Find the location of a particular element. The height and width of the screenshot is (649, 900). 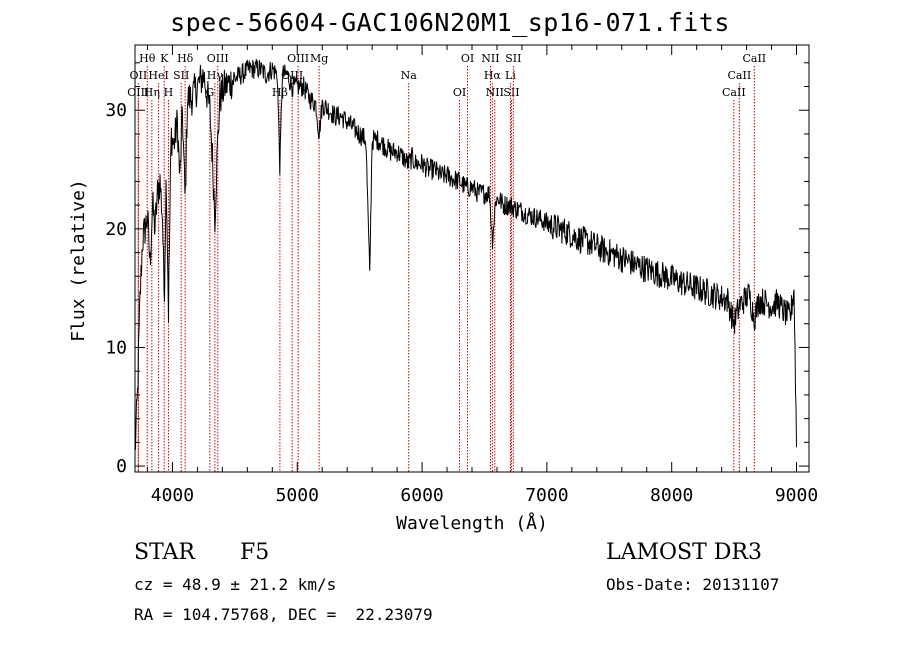

line-marker-label: OII is located at coordinates (139, 75).